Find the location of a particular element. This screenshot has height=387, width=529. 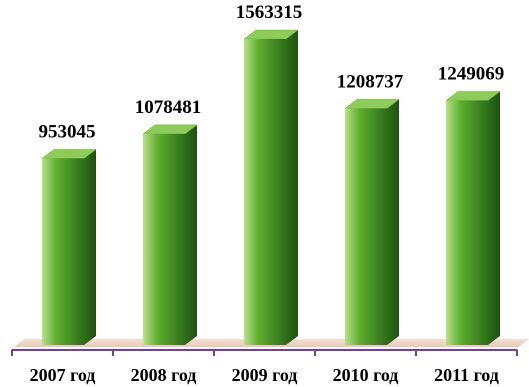

category-labels-group: 2007 год 2008 год 2009 год 2010 год 2011 год is located at coordinates (264, 375).